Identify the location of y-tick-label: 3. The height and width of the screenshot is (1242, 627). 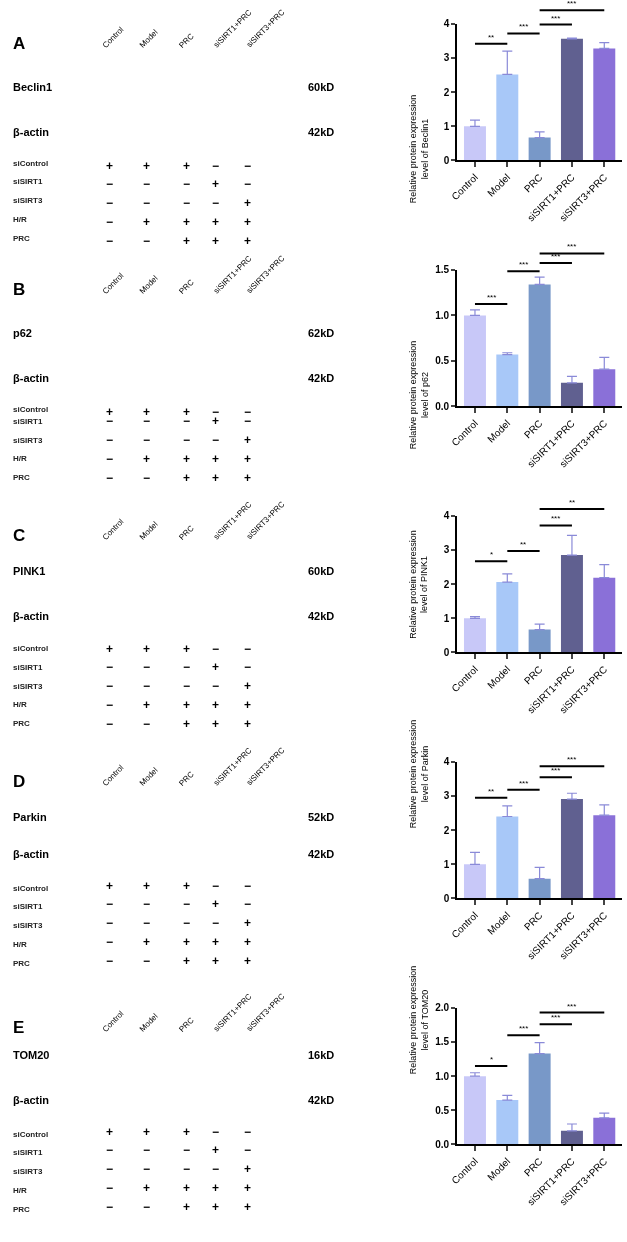
(446, 58).